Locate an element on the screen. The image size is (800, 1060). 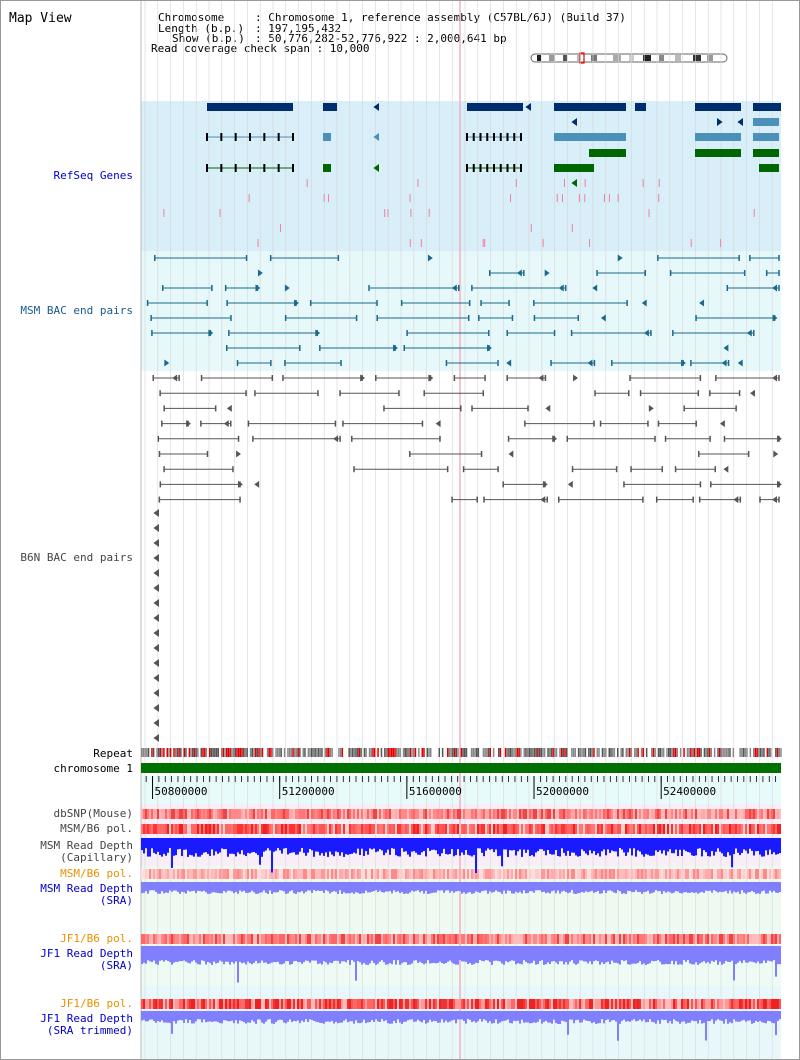
refseq-gene is located at coordinates (766, 122).